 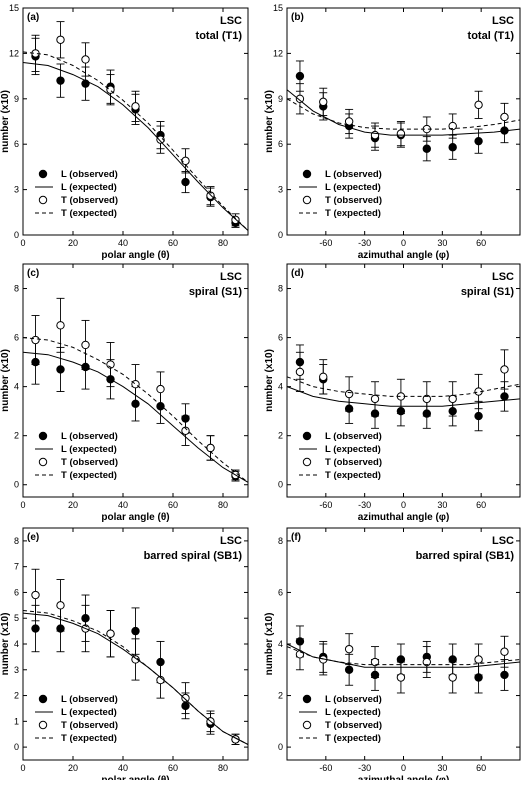 What do you see at coordinates (16, 567) in the screenshot?
I see `y-tick-label: 7` at bounding box center [16, 567].